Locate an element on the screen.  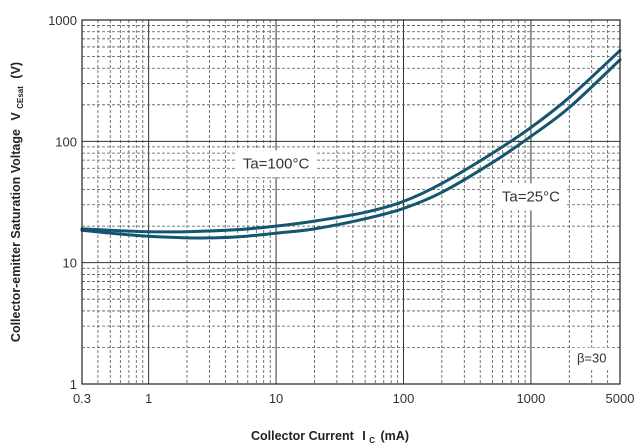
annotation-label: β=30 is located at coordinates (592, 358).